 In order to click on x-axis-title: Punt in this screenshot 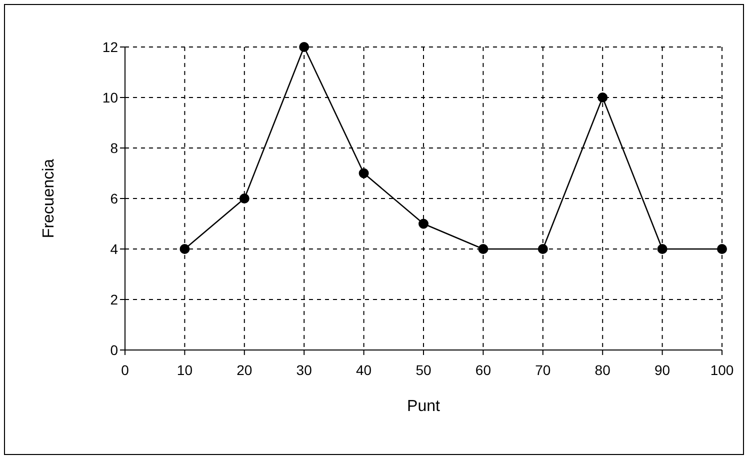, I will do `click(424, 406)`.